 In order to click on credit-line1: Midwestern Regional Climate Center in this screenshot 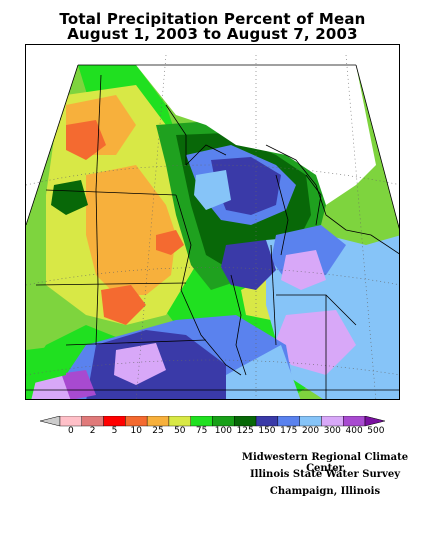, I will do `click(325, 463)`.